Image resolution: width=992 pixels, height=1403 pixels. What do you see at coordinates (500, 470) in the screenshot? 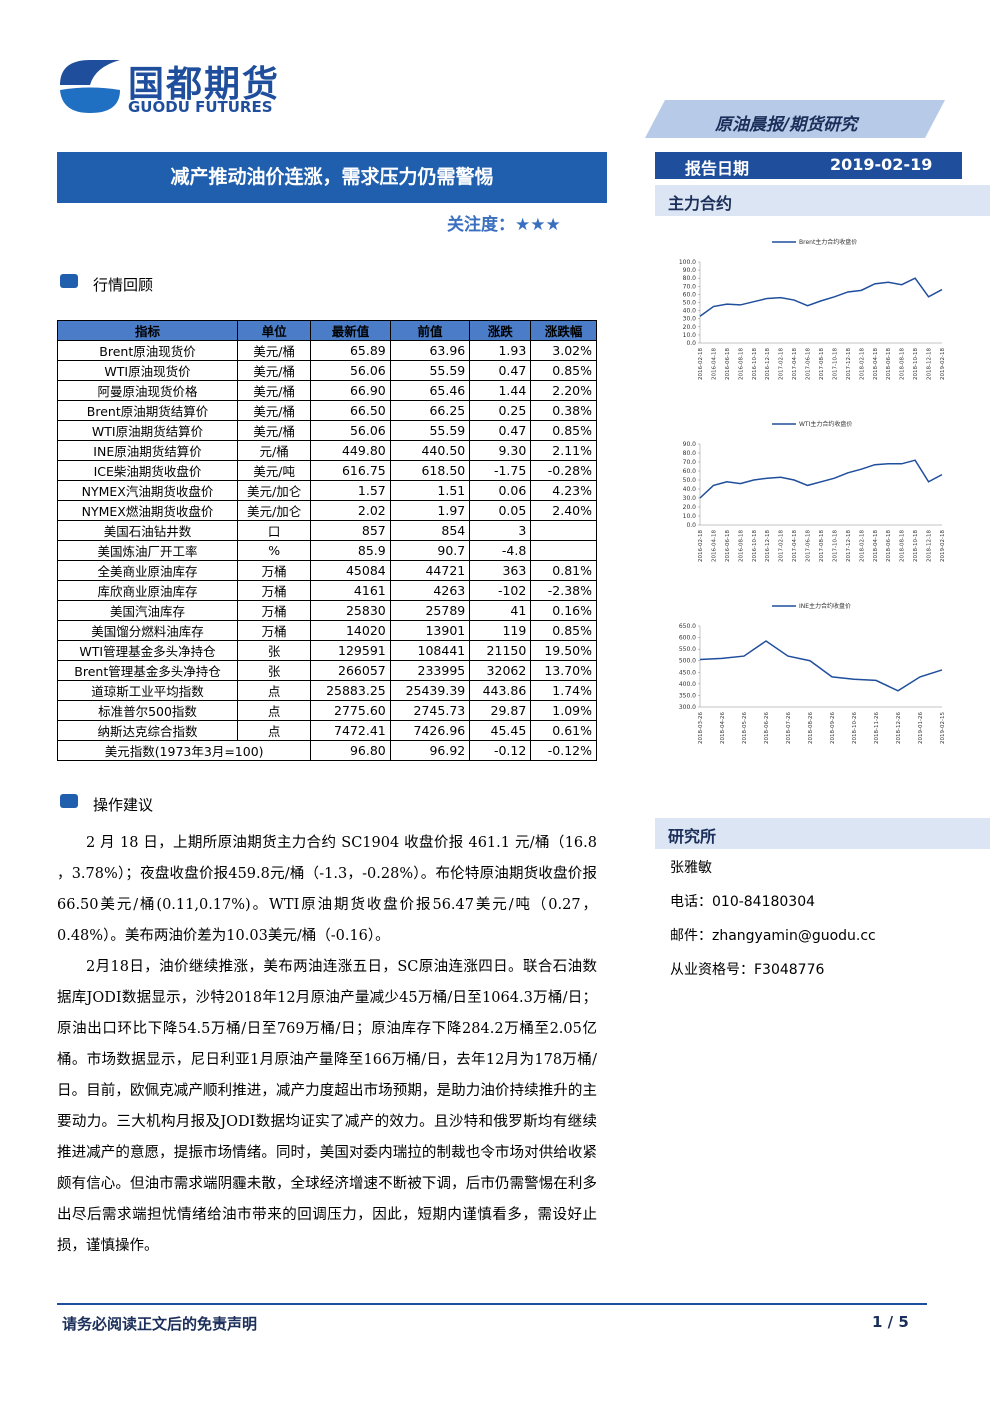
I see `cell: -1.75` at bounding box center [500, 470].